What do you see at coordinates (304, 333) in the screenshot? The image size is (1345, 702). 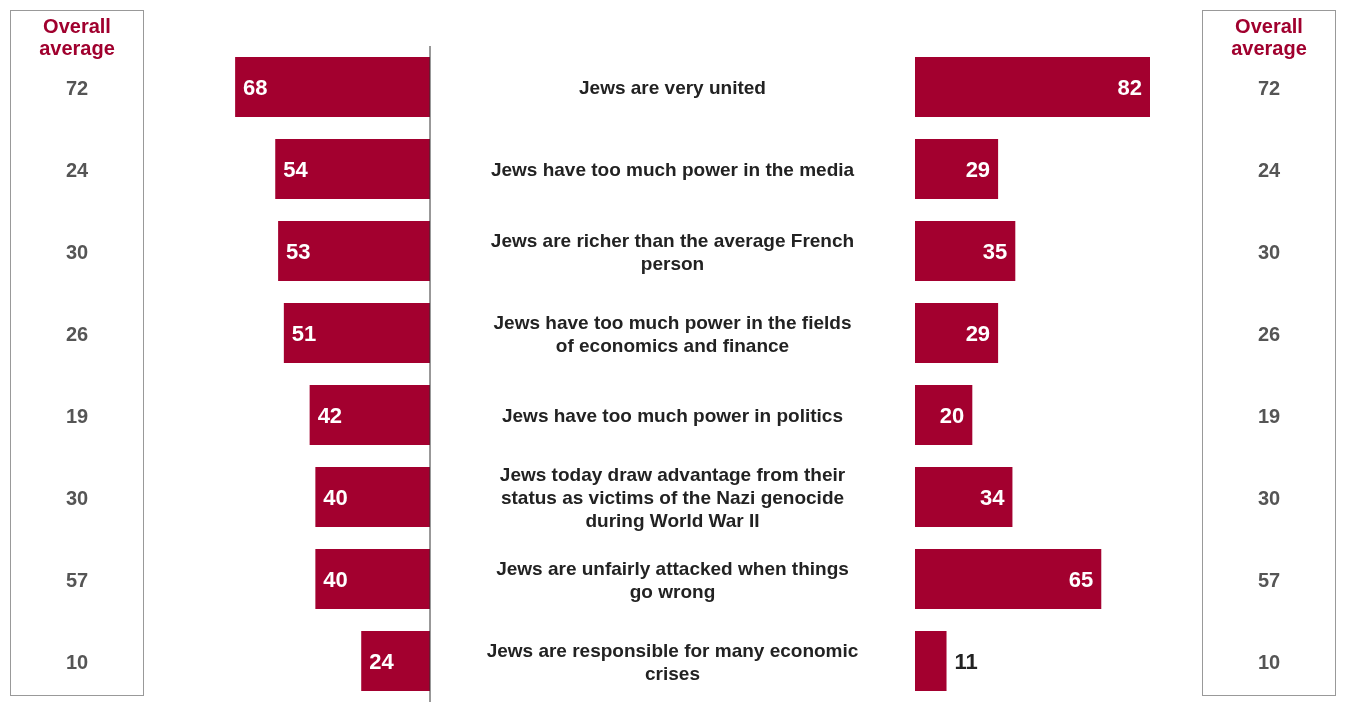 I see `data-label: 51` at bounding box center [304, 333].